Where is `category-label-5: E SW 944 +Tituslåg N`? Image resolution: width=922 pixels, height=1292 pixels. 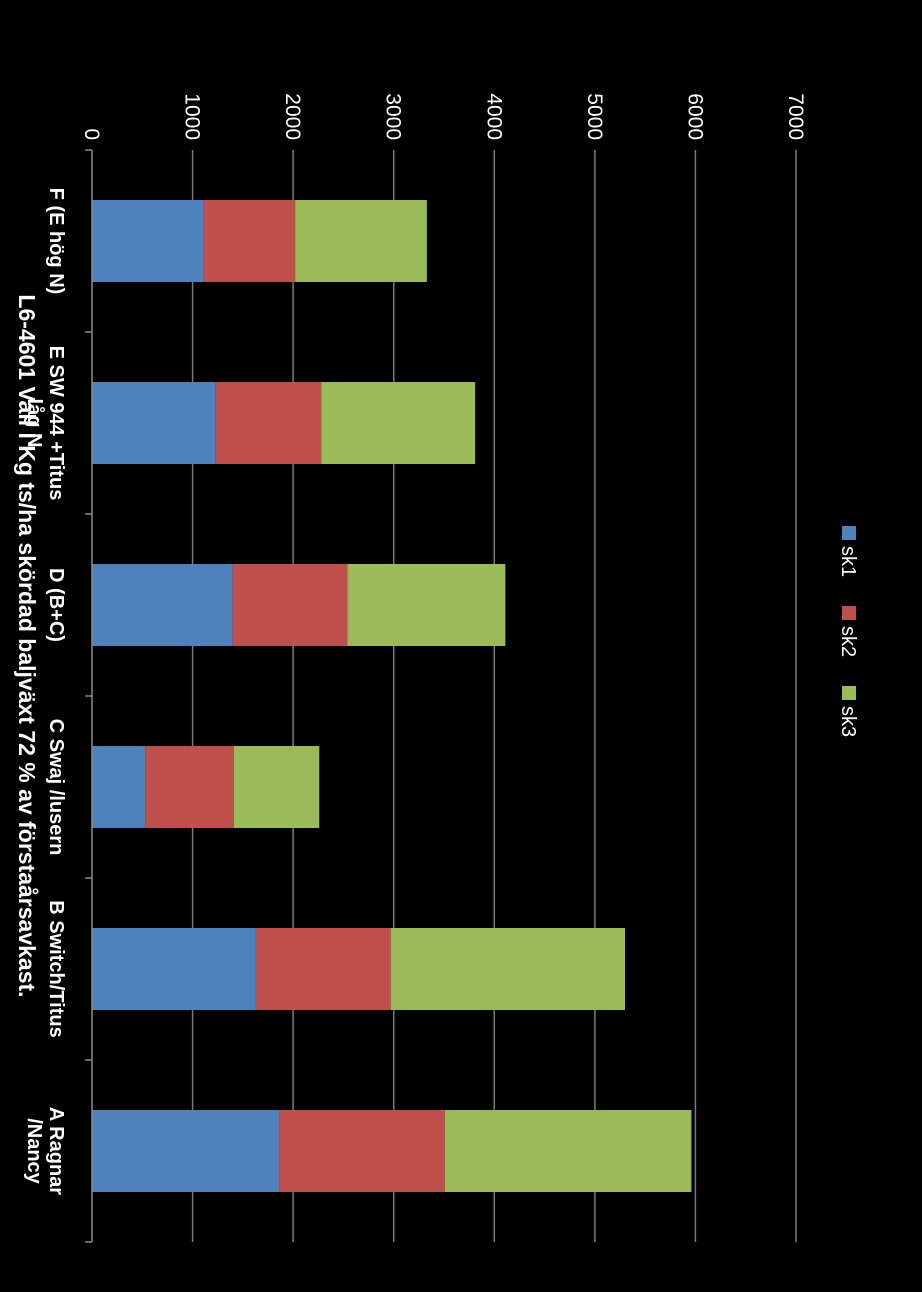
category-label-5: E SW 944 +Tituslåg N is located at coordinates (45, 423).